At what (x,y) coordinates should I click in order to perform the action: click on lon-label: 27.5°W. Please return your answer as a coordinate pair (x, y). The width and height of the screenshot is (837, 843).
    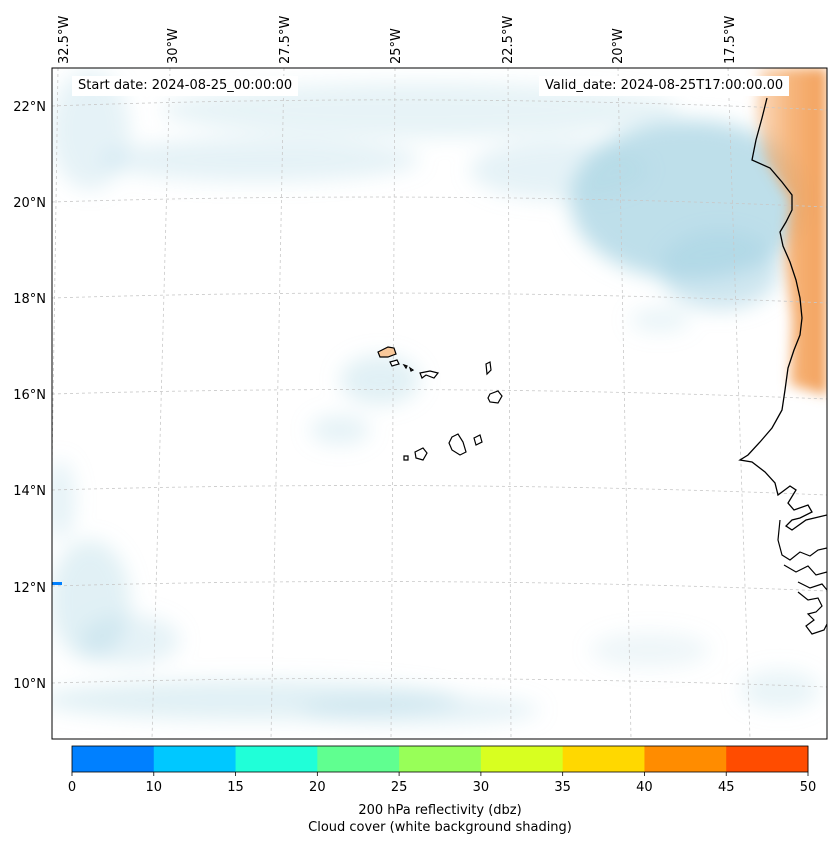
    Looking at the image, I should click on (285, 40).